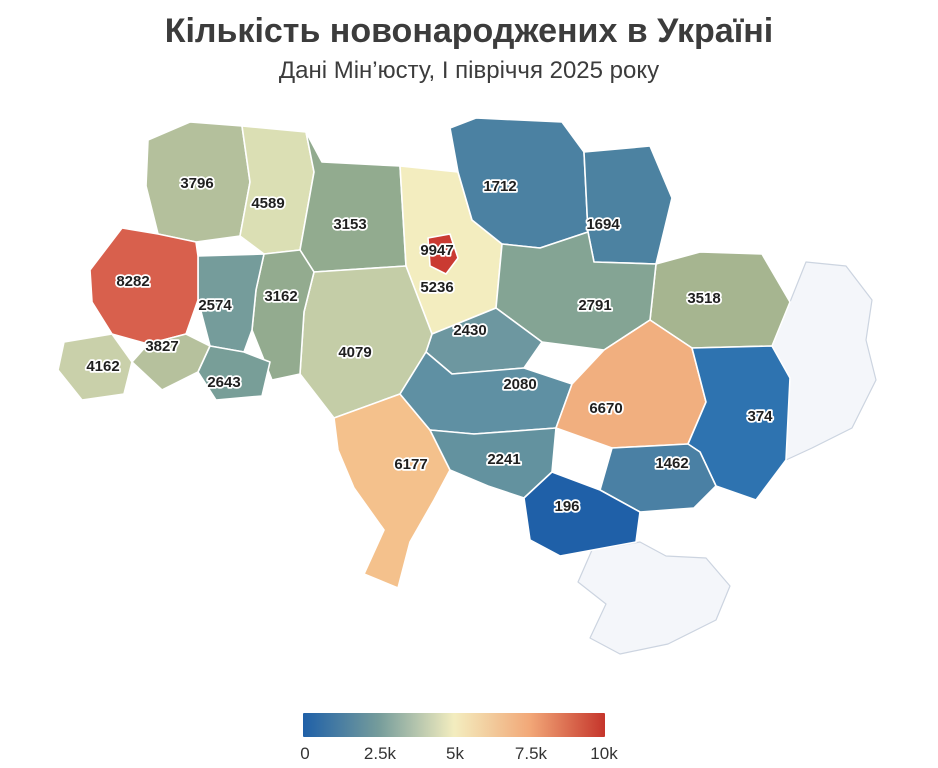  I want to click on region-lviv, so click(144, 286).